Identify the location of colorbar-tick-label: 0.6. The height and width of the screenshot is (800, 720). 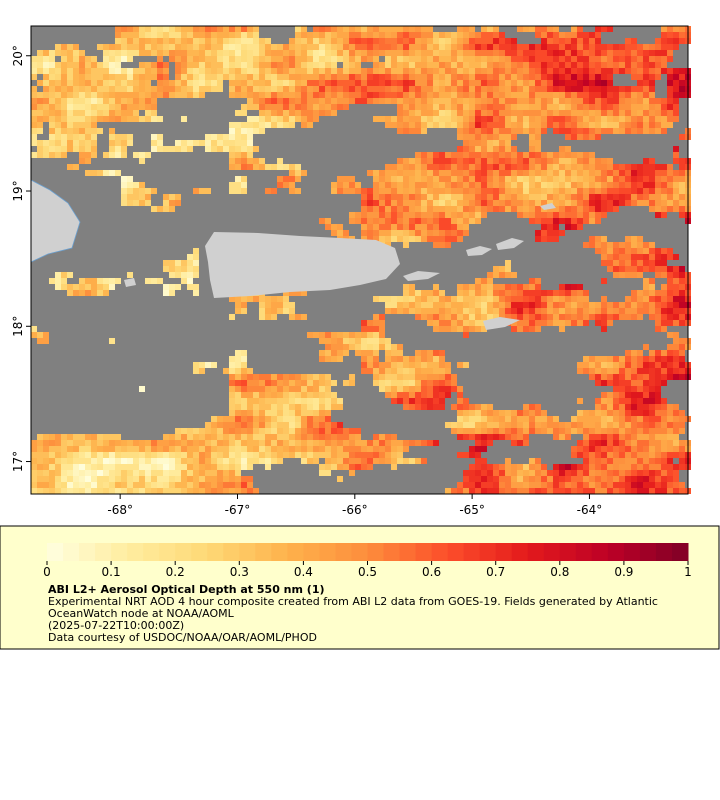
(431, 572).